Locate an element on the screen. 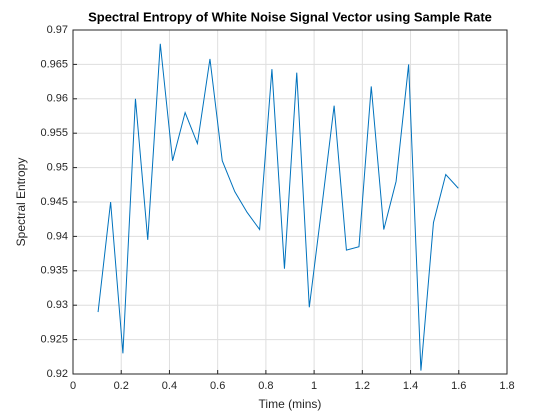 The height and width of the screenshot is (420, 560). x-tick-label: 1.2 is located at coordinates (362, 386).